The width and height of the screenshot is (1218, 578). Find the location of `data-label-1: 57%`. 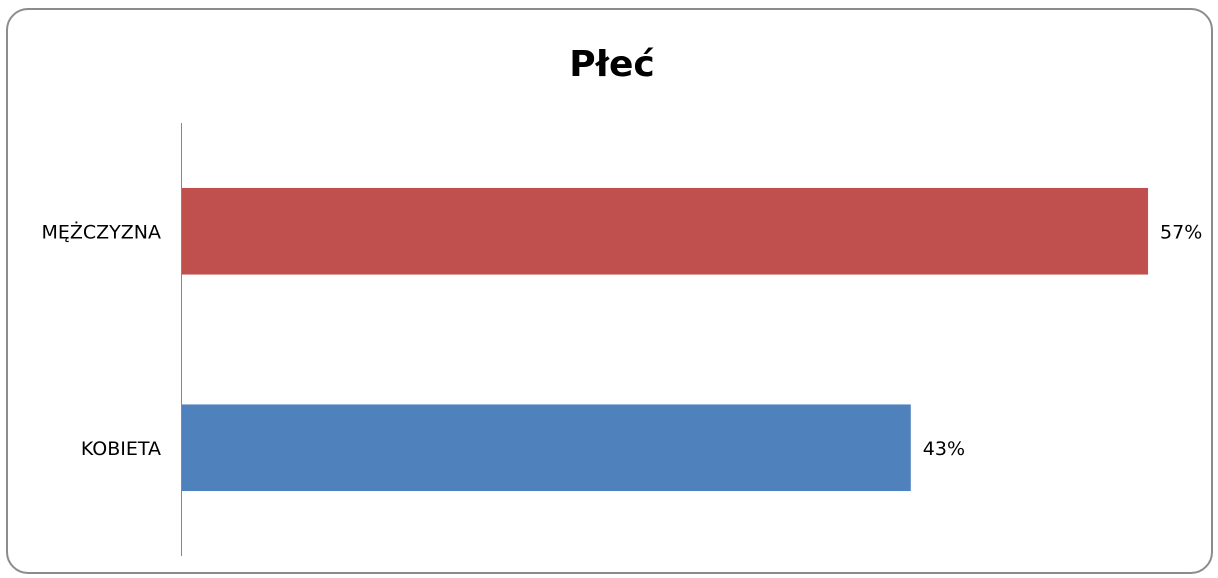

data-label-1: 57% is located at coordinates (1181, 232).